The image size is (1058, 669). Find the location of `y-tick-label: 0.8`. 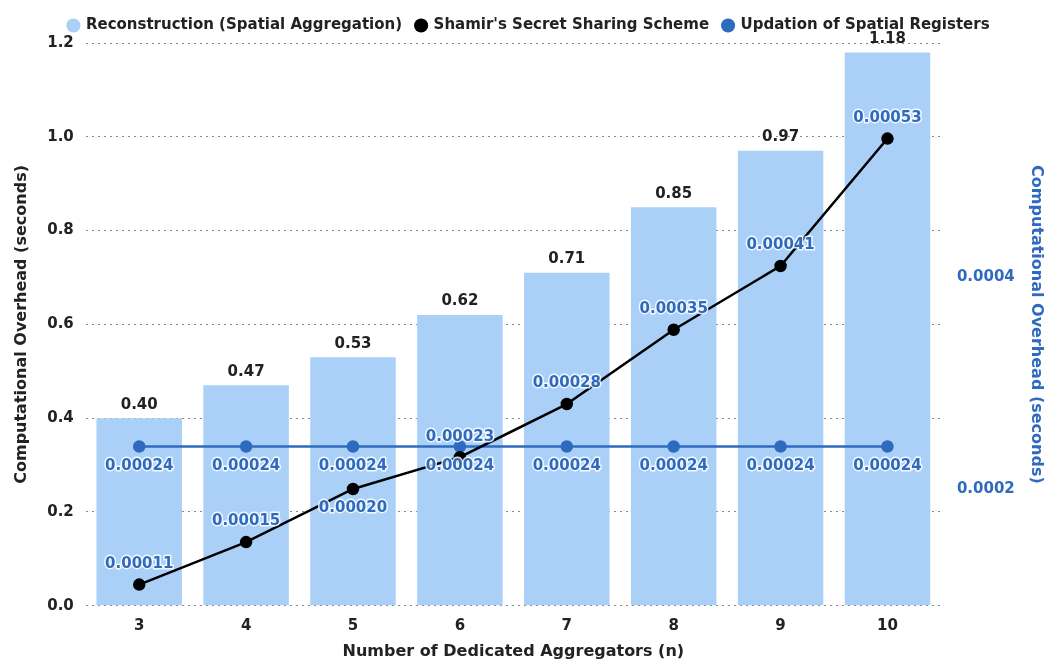

y-tick-label: 0.8 is located at coordinates (60, 229).